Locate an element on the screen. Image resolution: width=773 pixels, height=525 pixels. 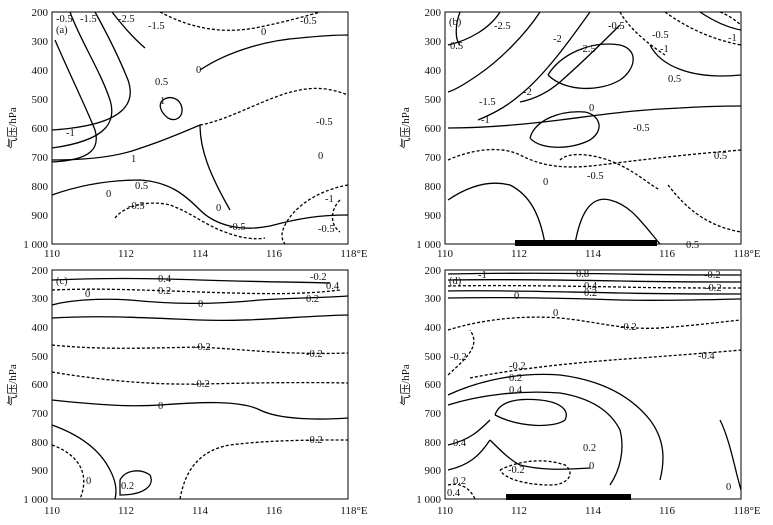
panel-c-ylabel: 气压/hPa is located at coordinates (12, 385).